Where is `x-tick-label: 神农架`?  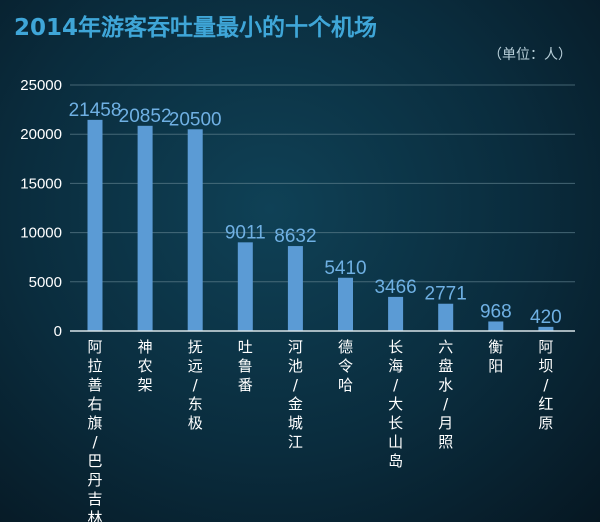 x-tick-label: 神农架 is located at coordinates (145, 366).